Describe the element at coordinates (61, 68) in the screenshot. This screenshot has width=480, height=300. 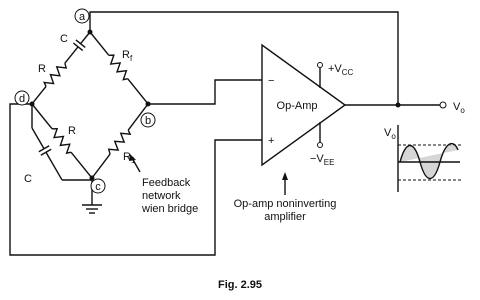
I see `branch-ad` at that location.